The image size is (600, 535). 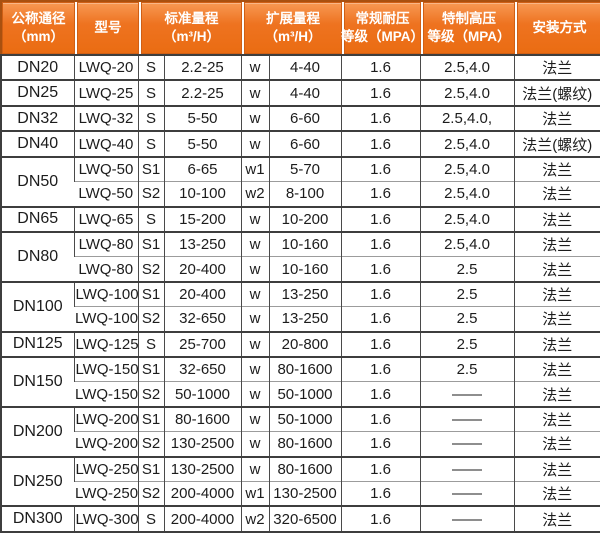 I want to click on table-row: LWQ-80 S2 20-400 w 10-160 1.6 2.5 法兰, so click(x=300, y=269).